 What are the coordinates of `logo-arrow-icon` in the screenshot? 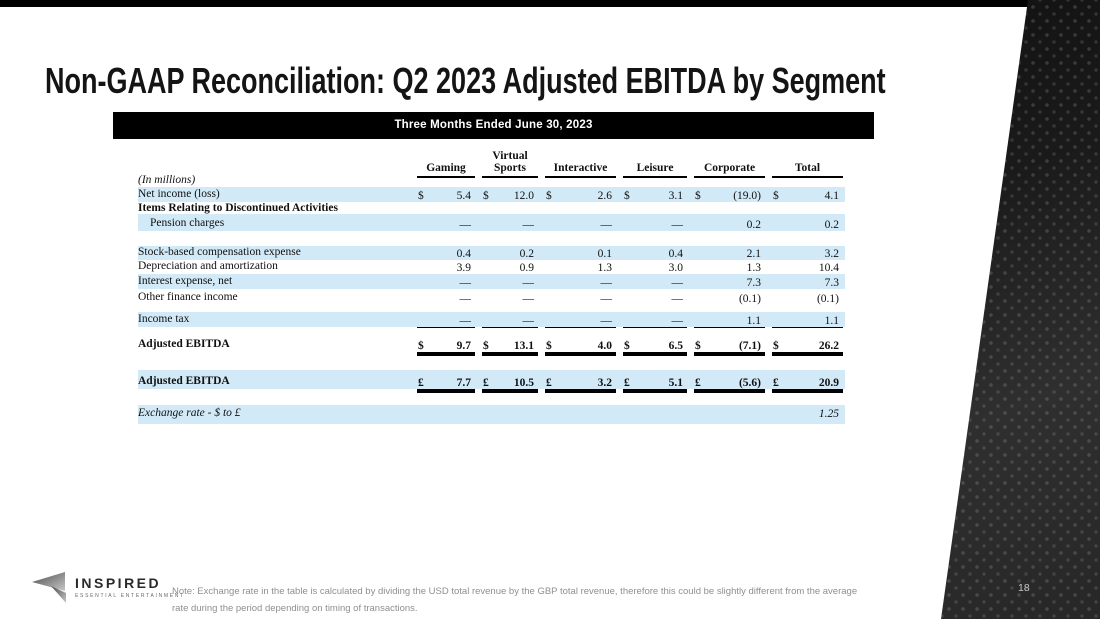 It's located at (49, 587).